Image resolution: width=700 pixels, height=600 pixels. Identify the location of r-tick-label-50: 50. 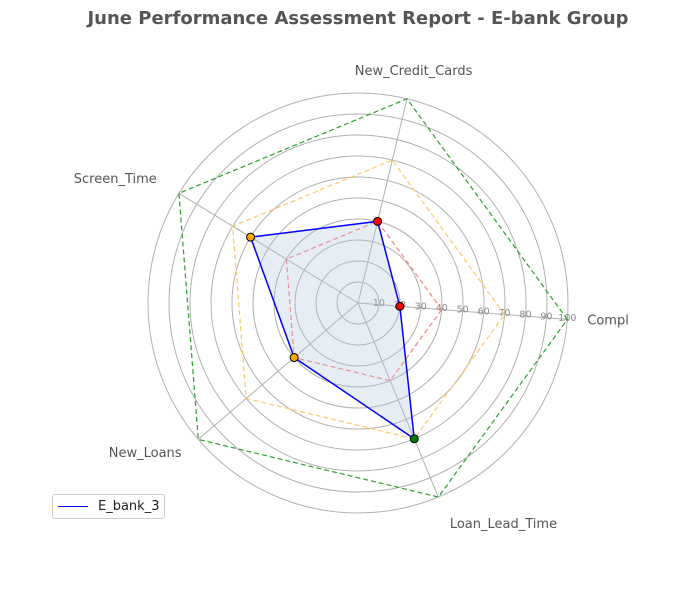
(463, 310).